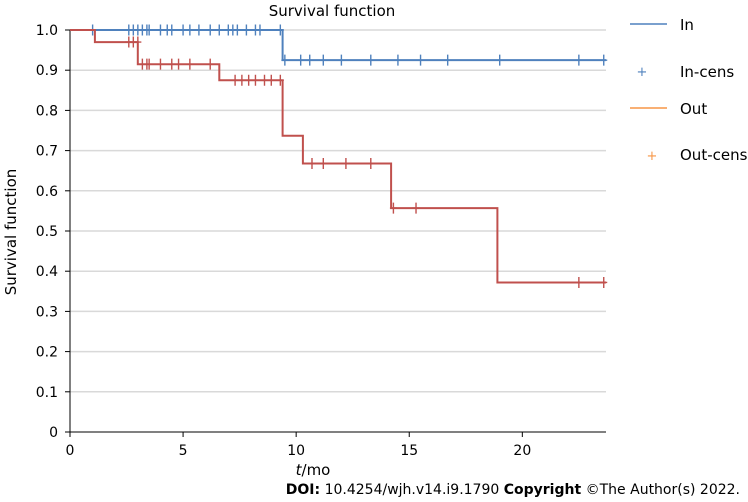  I want to click on legend-in-label: In, so click(687, 25).